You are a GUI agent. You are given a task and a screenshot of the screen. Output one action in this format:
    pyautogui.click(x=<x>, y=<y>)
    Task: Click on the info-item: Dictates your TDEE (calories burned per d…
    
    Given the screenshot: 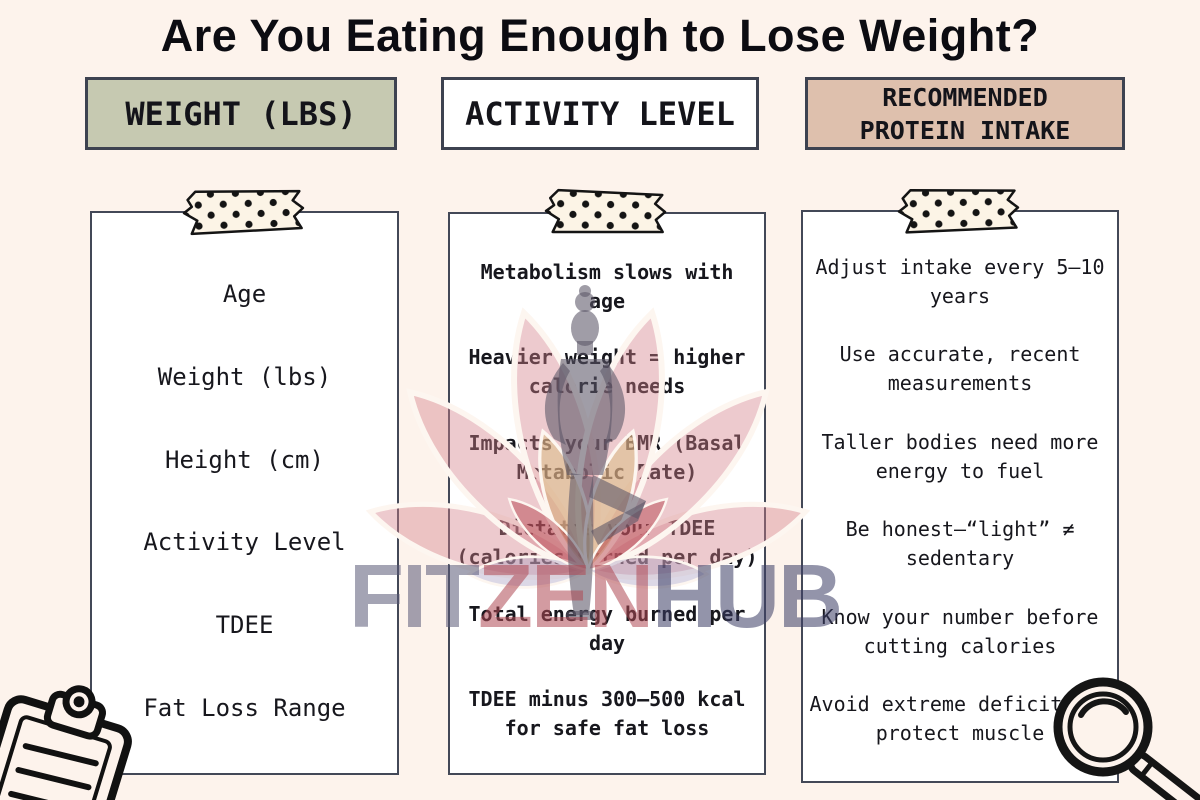 What is the action you would take?
    pyautogui.click(x=607, y=543)
    